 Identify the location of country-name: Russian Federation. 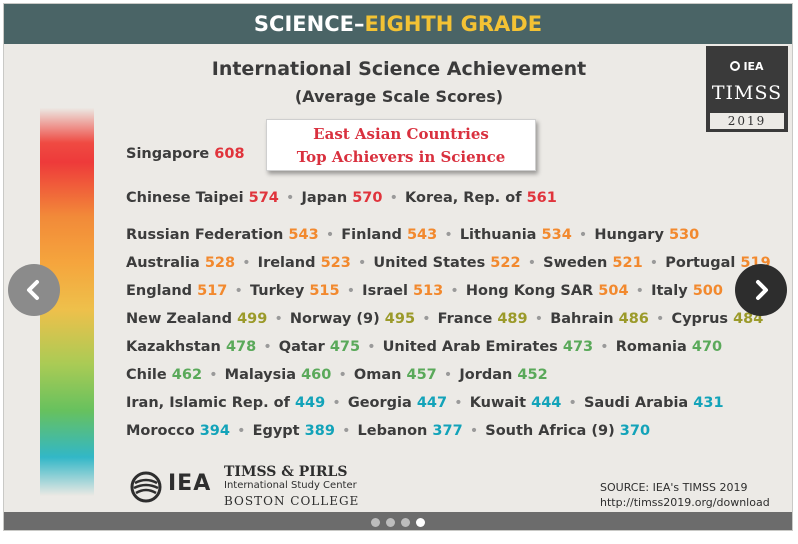
(207, 235).